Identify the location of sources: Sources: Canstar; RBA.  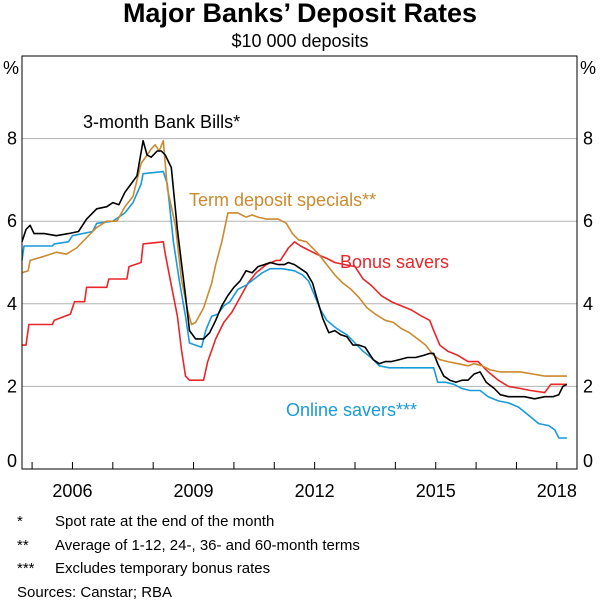
(188, 592).